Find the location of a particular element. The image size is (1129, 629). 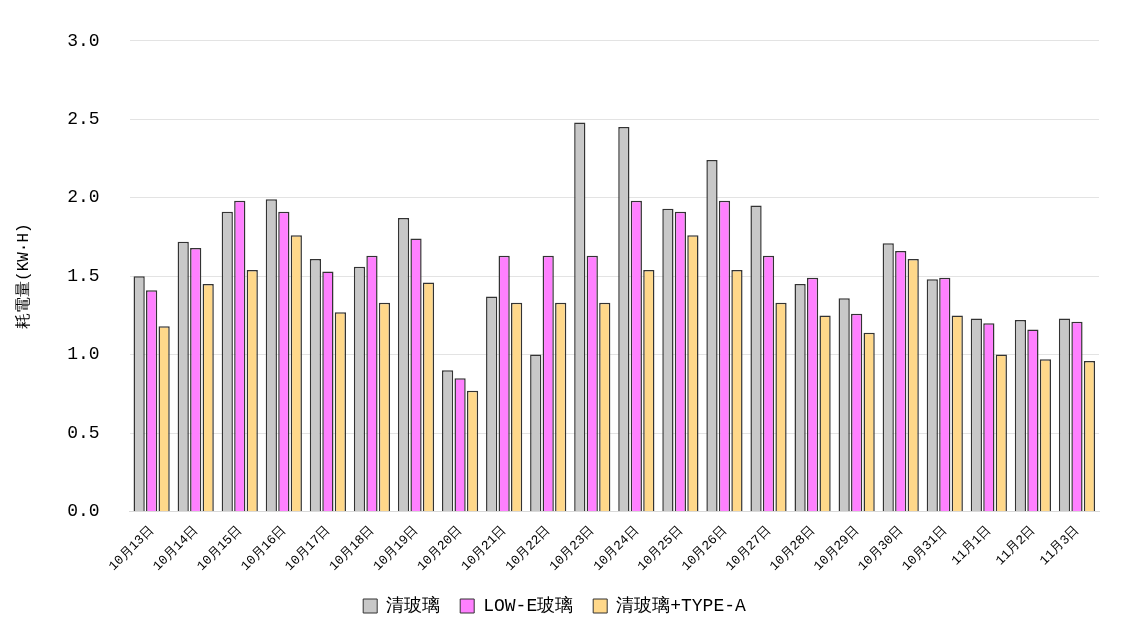

x-tick-label: 11月1日 is located at coordinates (971, 545).